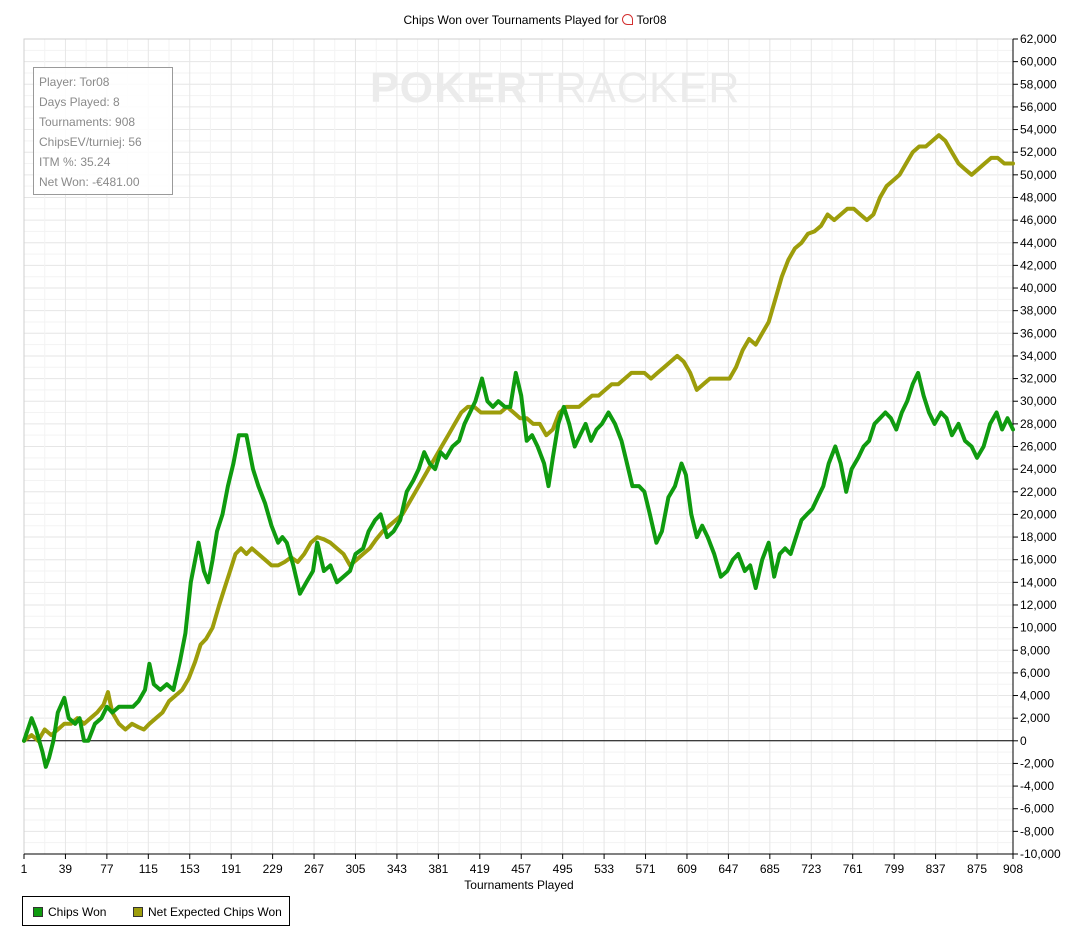  I want to click on x-tick-label: 761, so click(853, 869).